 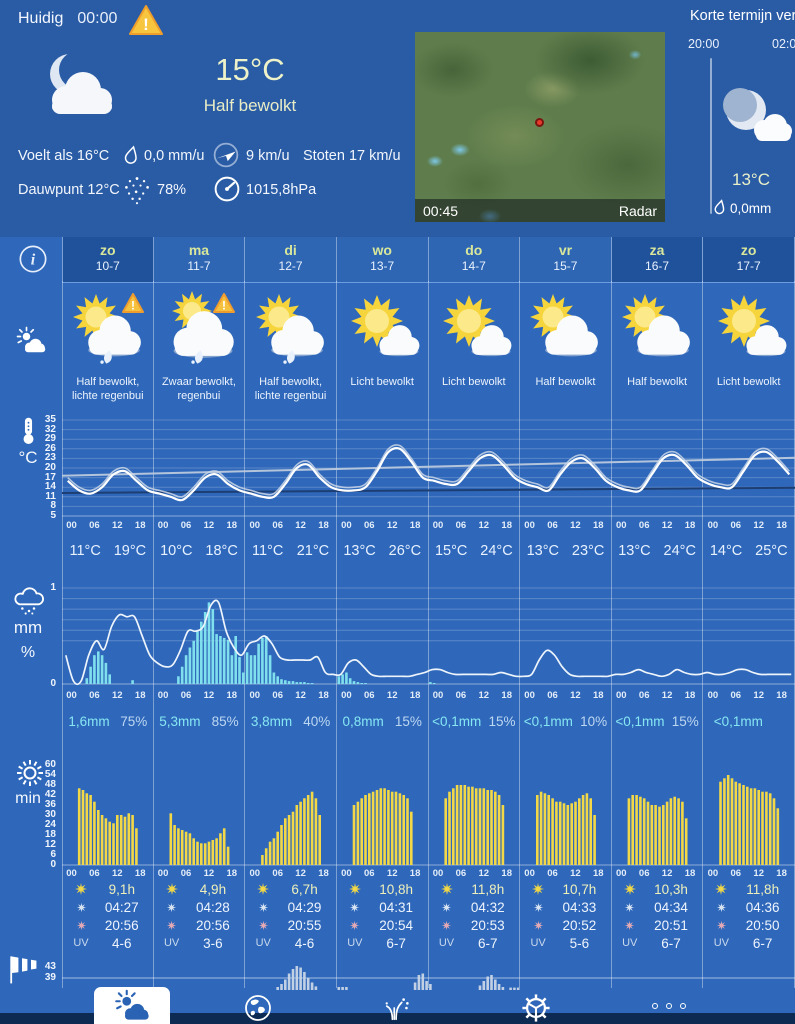 I want to click on pollen-icon, so click(x=397, y=1009).